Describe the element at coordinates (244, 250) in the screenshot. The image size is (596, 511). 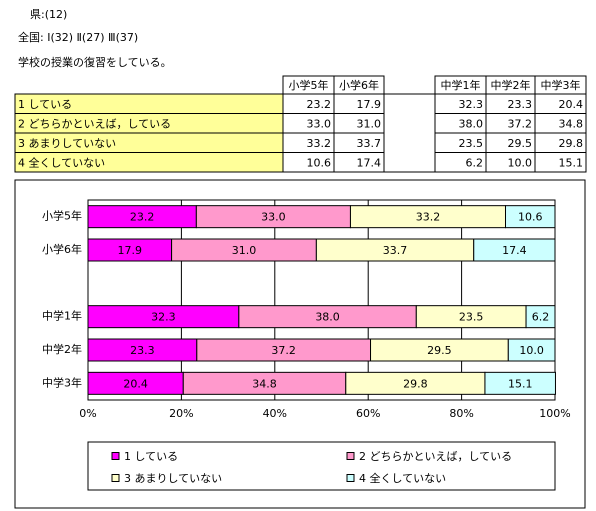
I see `data-label: 31.0` at that location.